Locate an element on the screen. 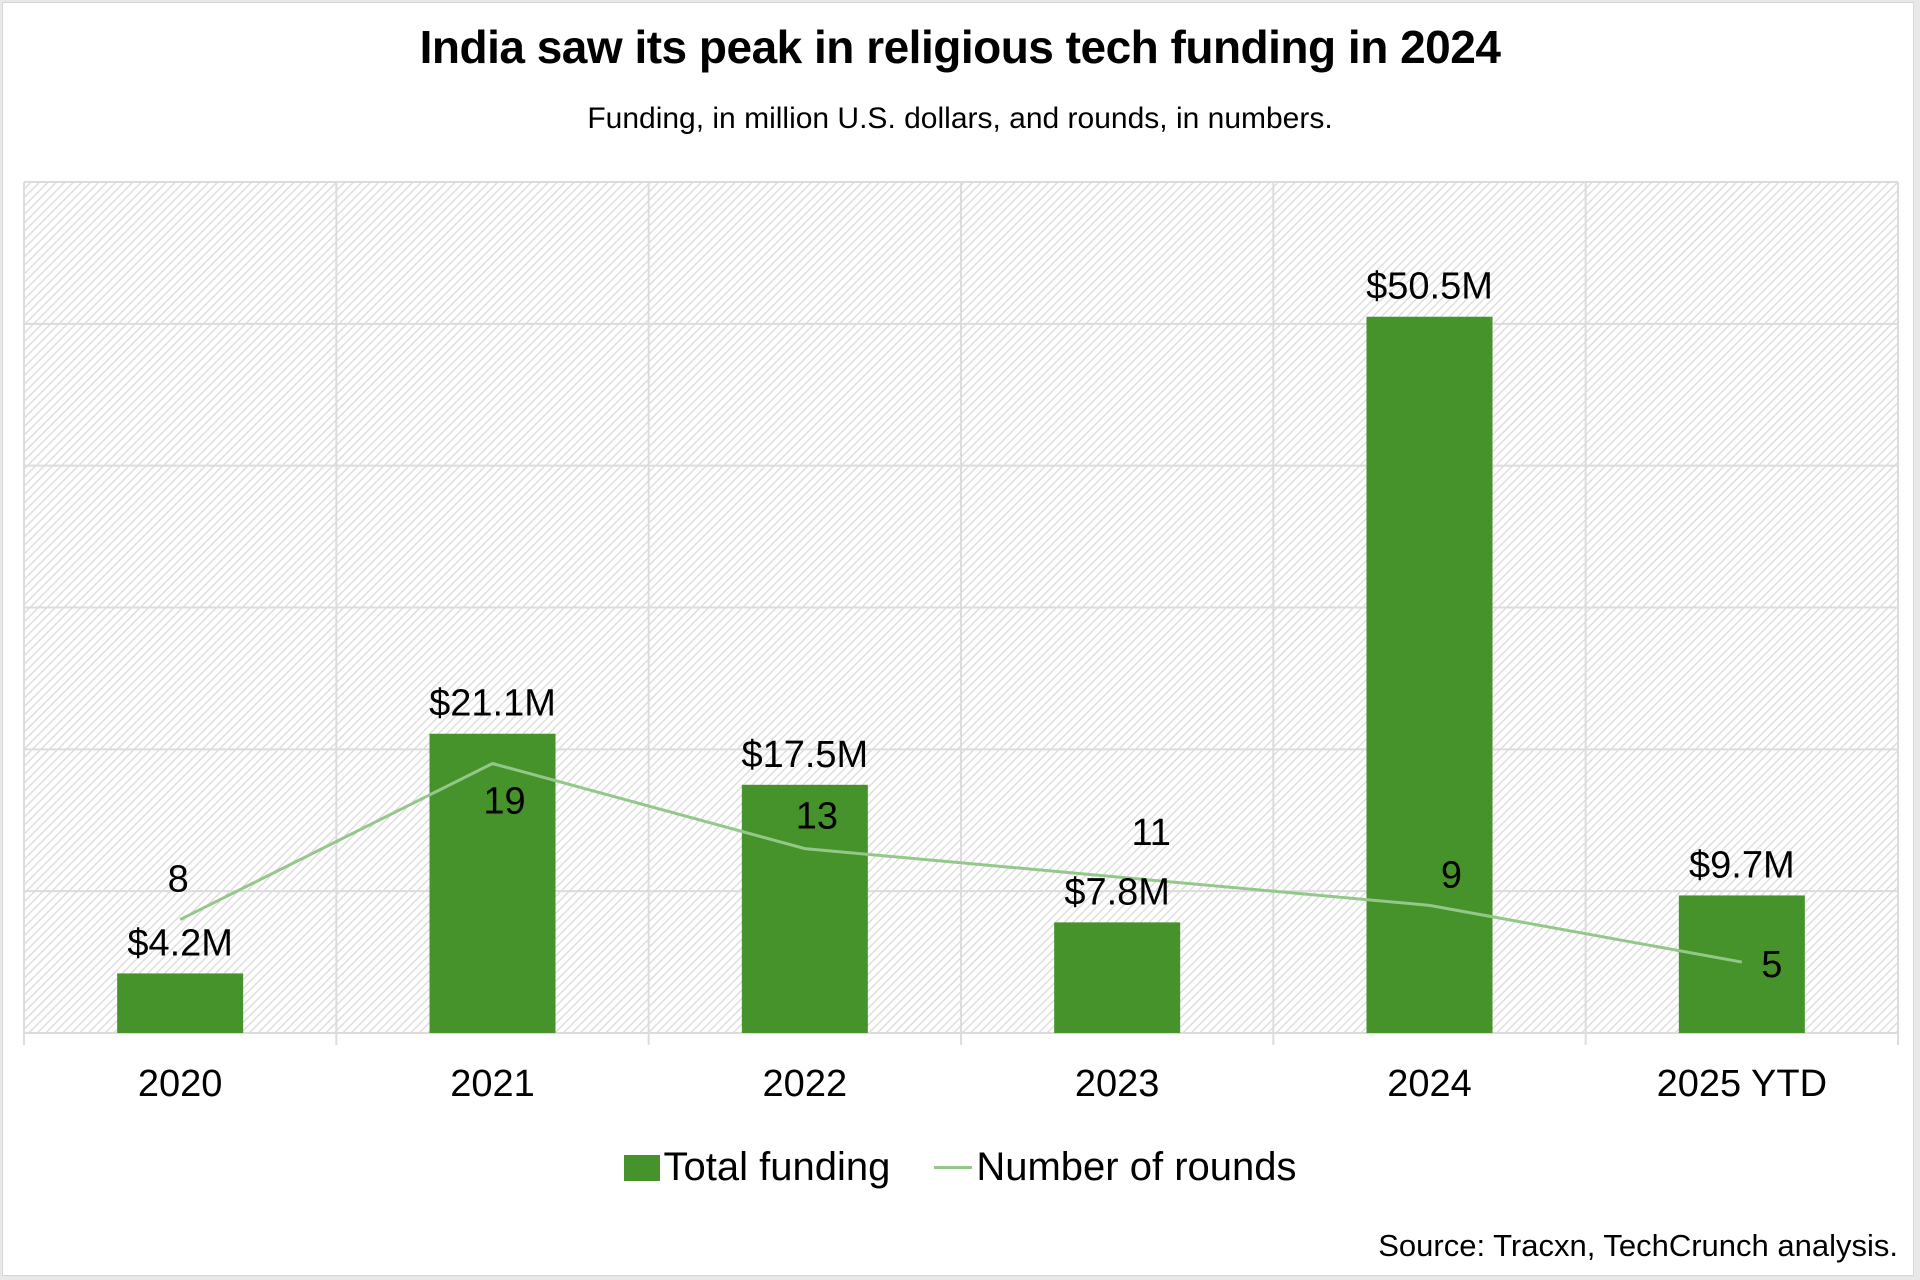 The image size is (1920, 1280). legend-label-number-of-rounds: Number of rounds is located at coordinates (1136, 1167).